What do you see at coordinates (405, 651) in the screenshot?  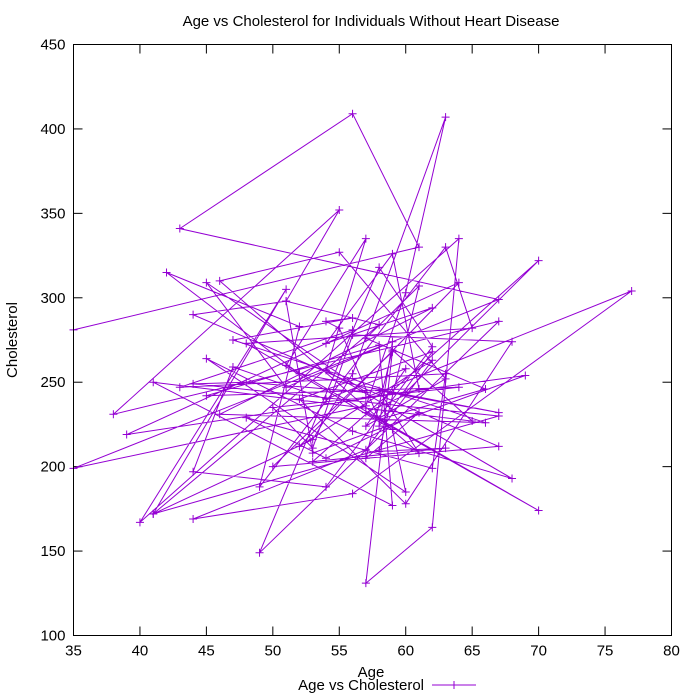 I see `x-tick-label: 60` at bounding box center [405, 651].